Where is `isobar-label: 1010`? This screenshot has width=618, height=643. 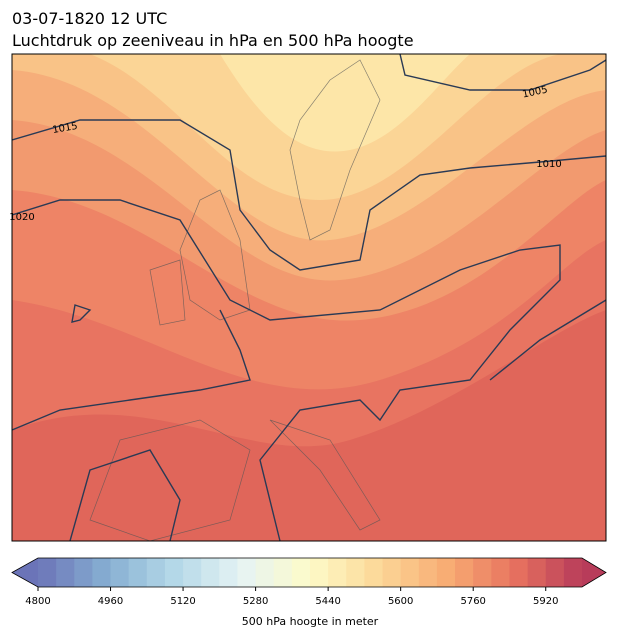
isobar-label: 1010 is located at coordinates (548, 164).